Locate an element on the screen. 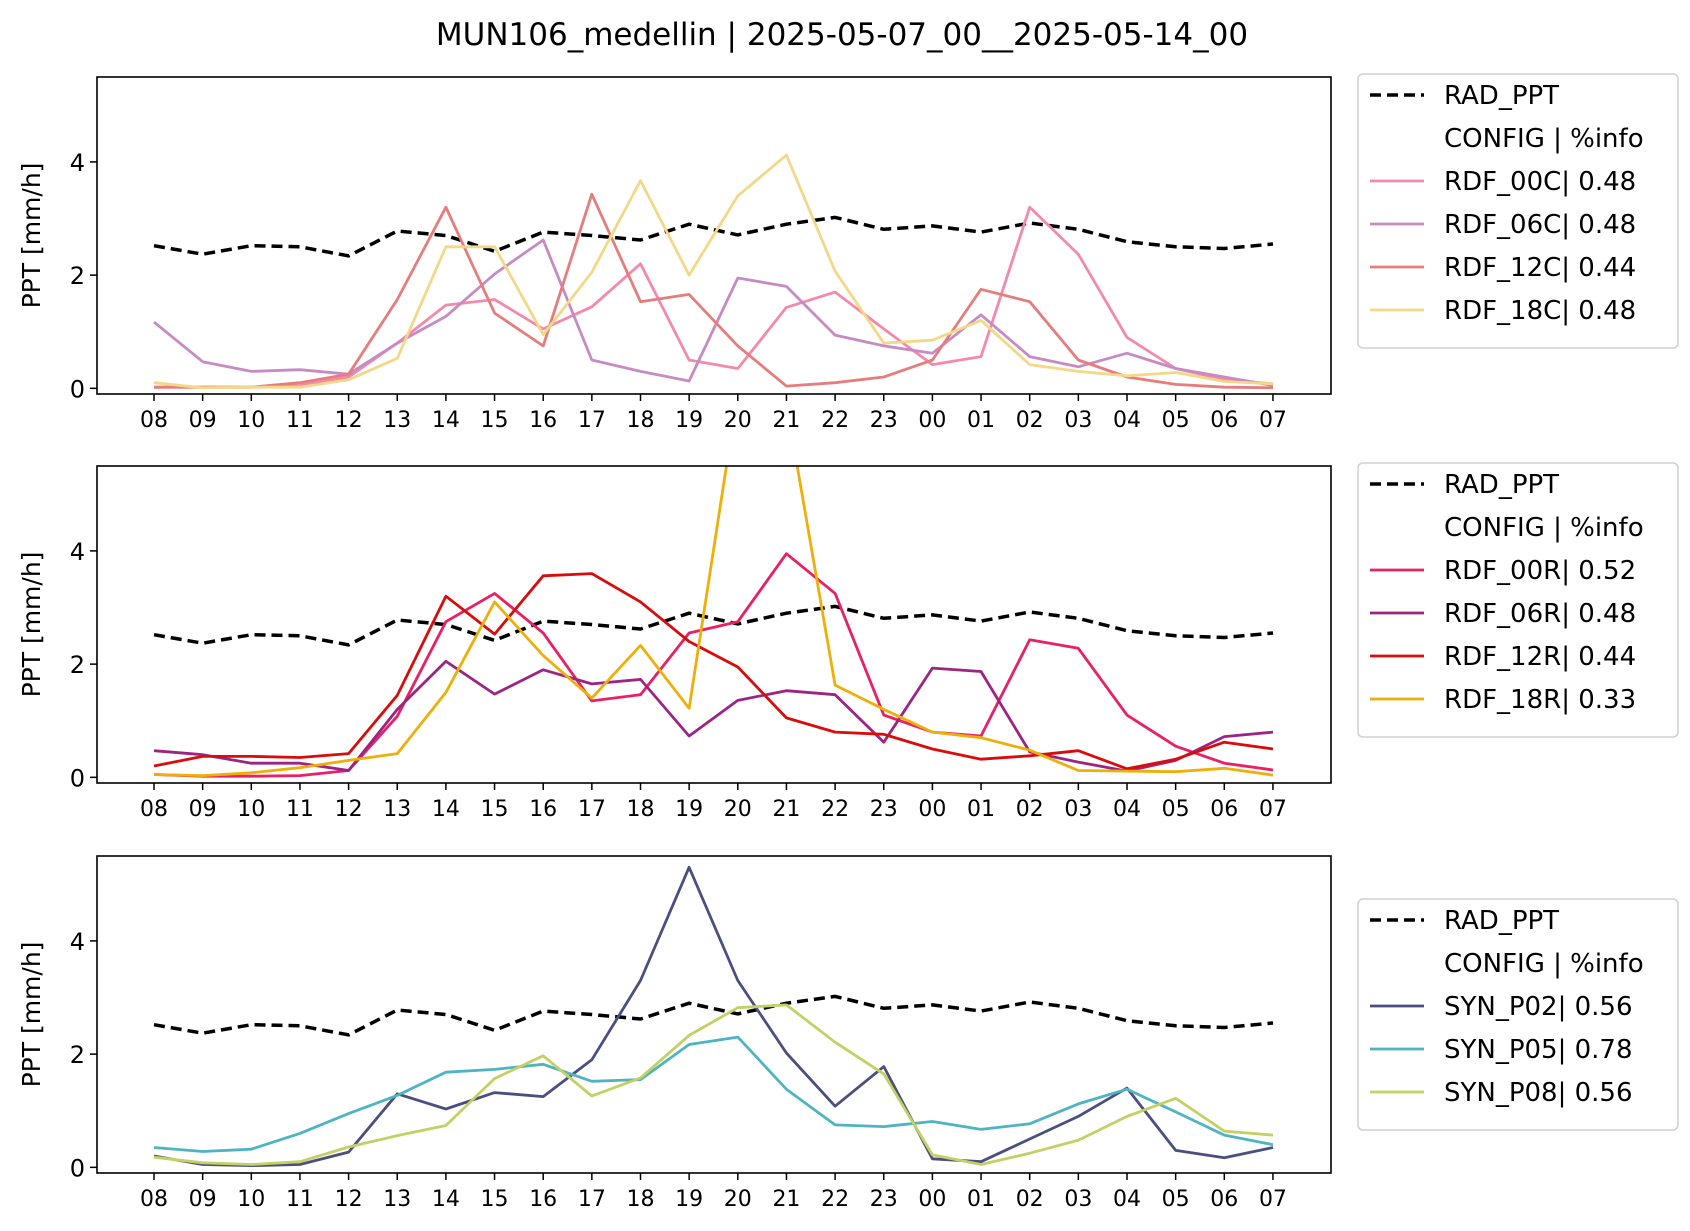 Image resolution: width=1690 pixels, height=1231 pixels. legend-label: RDF_06R| 0.48 is located at coordinates (1540, 614).